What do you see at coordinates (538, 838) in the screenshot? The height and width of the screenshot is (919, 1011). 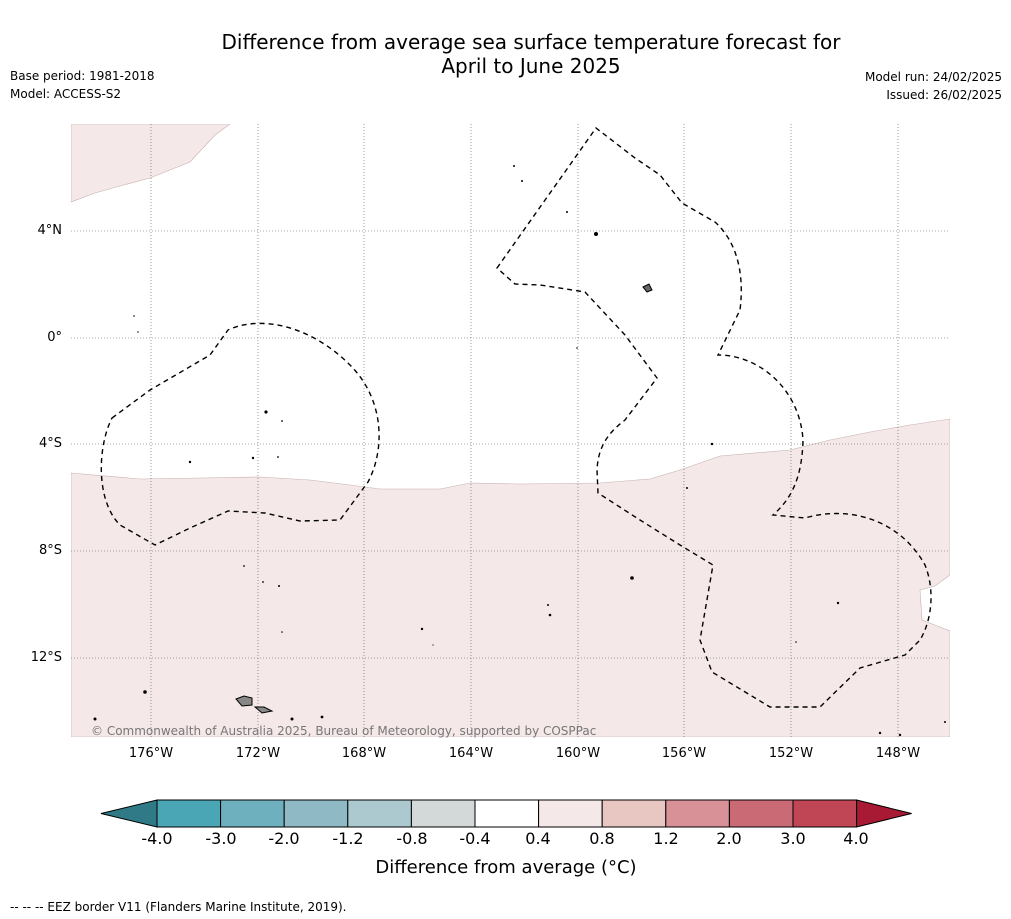 I see `cb-tick-label: 0.4` at bounding box center [538, 838].